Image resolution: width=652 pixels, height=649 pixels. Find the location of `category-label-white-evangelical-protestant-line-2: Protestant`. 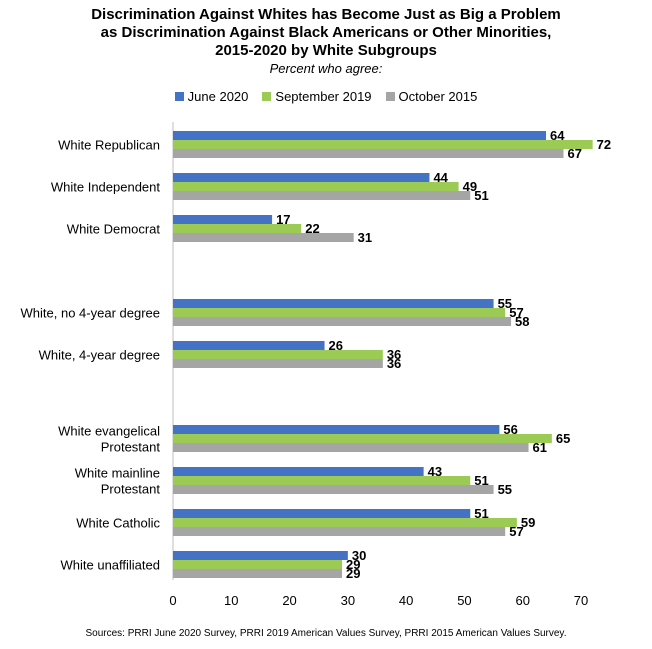

category-label-white-evangelical-protestant-line-2: Protestant is located at coordinates (131, 447).